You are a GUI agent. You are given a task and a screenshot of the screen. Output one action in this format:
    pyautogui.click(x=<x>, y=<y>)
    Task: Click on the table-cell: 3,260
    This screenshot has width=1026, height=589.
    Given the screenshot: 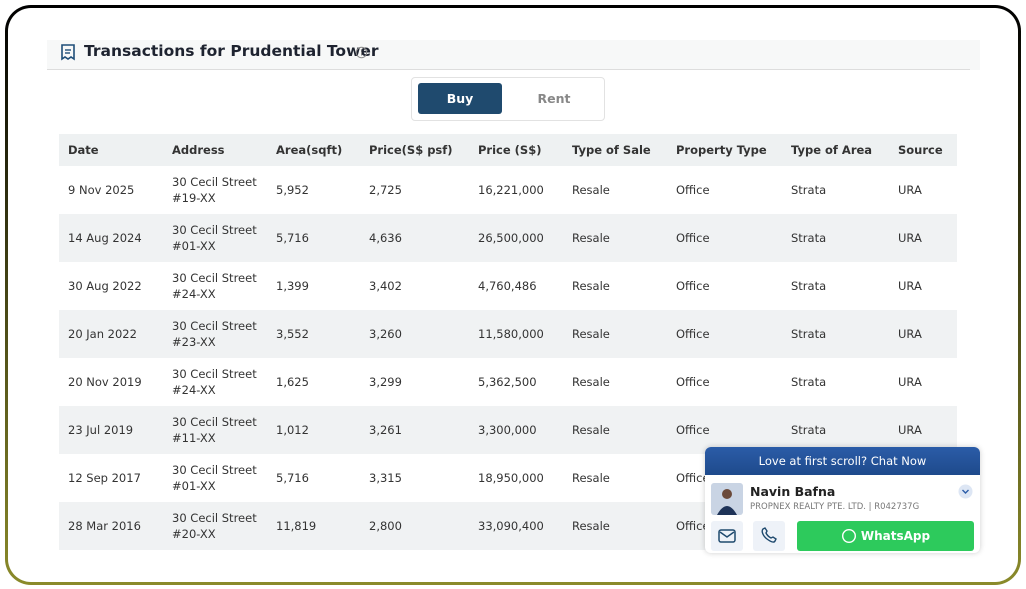 What is the action you would take?
    pyautogui.click(x=385, y=334)
    